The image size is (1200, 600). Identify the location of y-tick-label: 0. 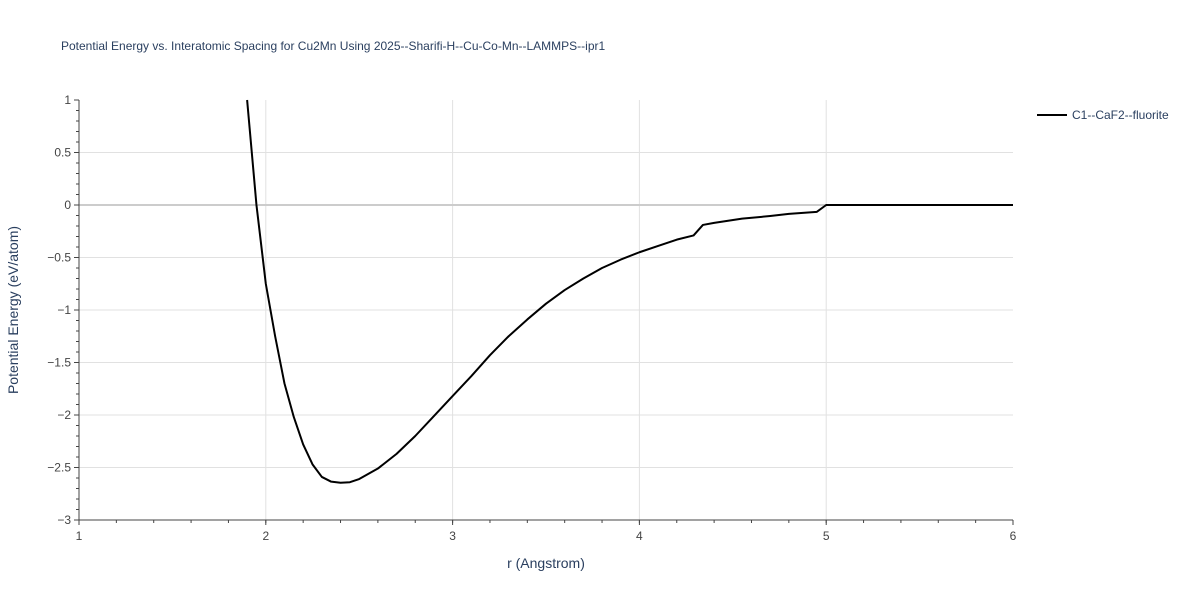
(67, 205).